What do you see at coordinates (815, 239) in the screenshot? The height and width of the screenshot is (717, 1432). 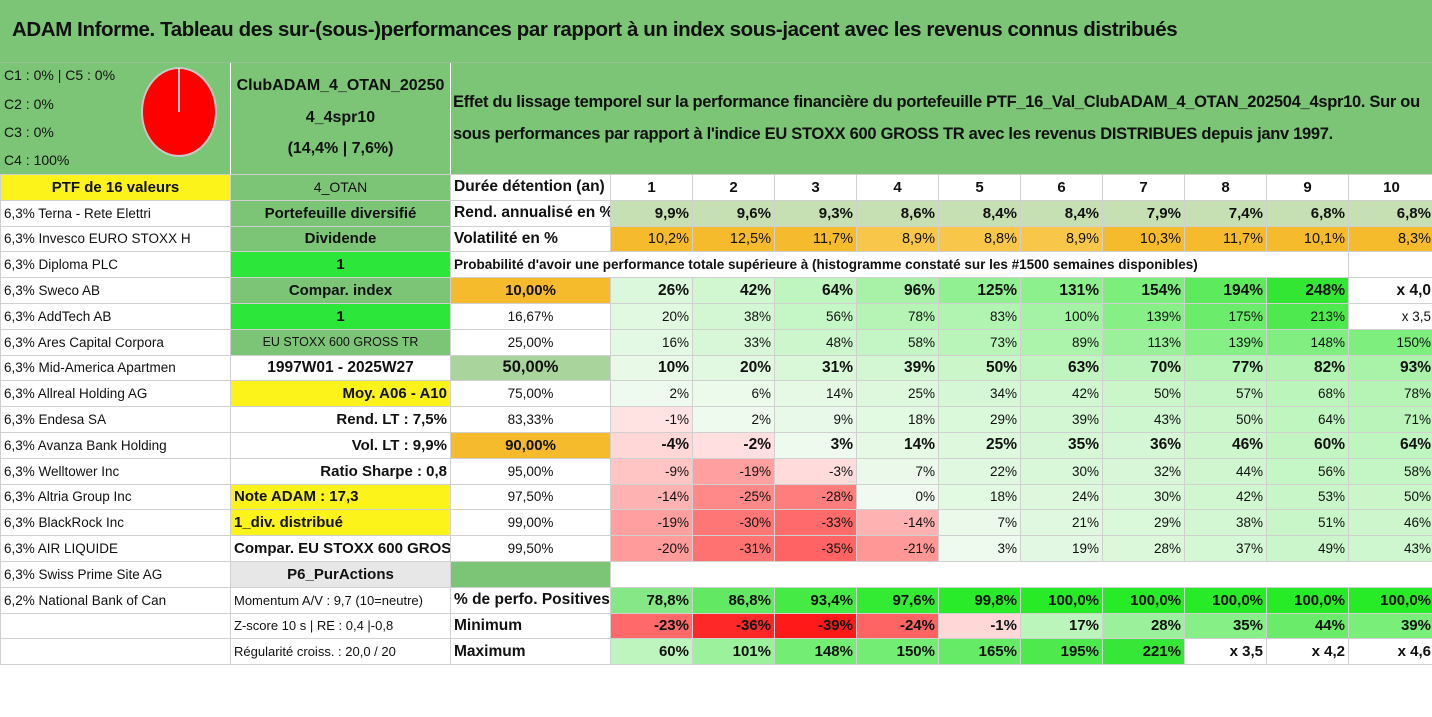 I see `vol-value: 11,7%` at bounding box center [815, 239].